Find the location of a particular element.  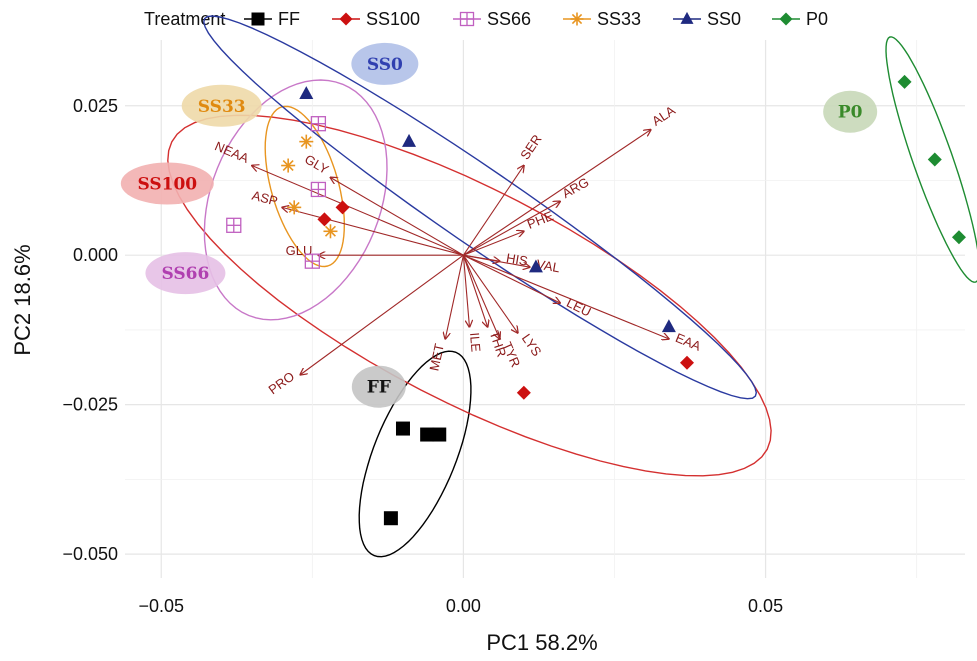

loading-arrow-pro is located at coordinates (382, 314).